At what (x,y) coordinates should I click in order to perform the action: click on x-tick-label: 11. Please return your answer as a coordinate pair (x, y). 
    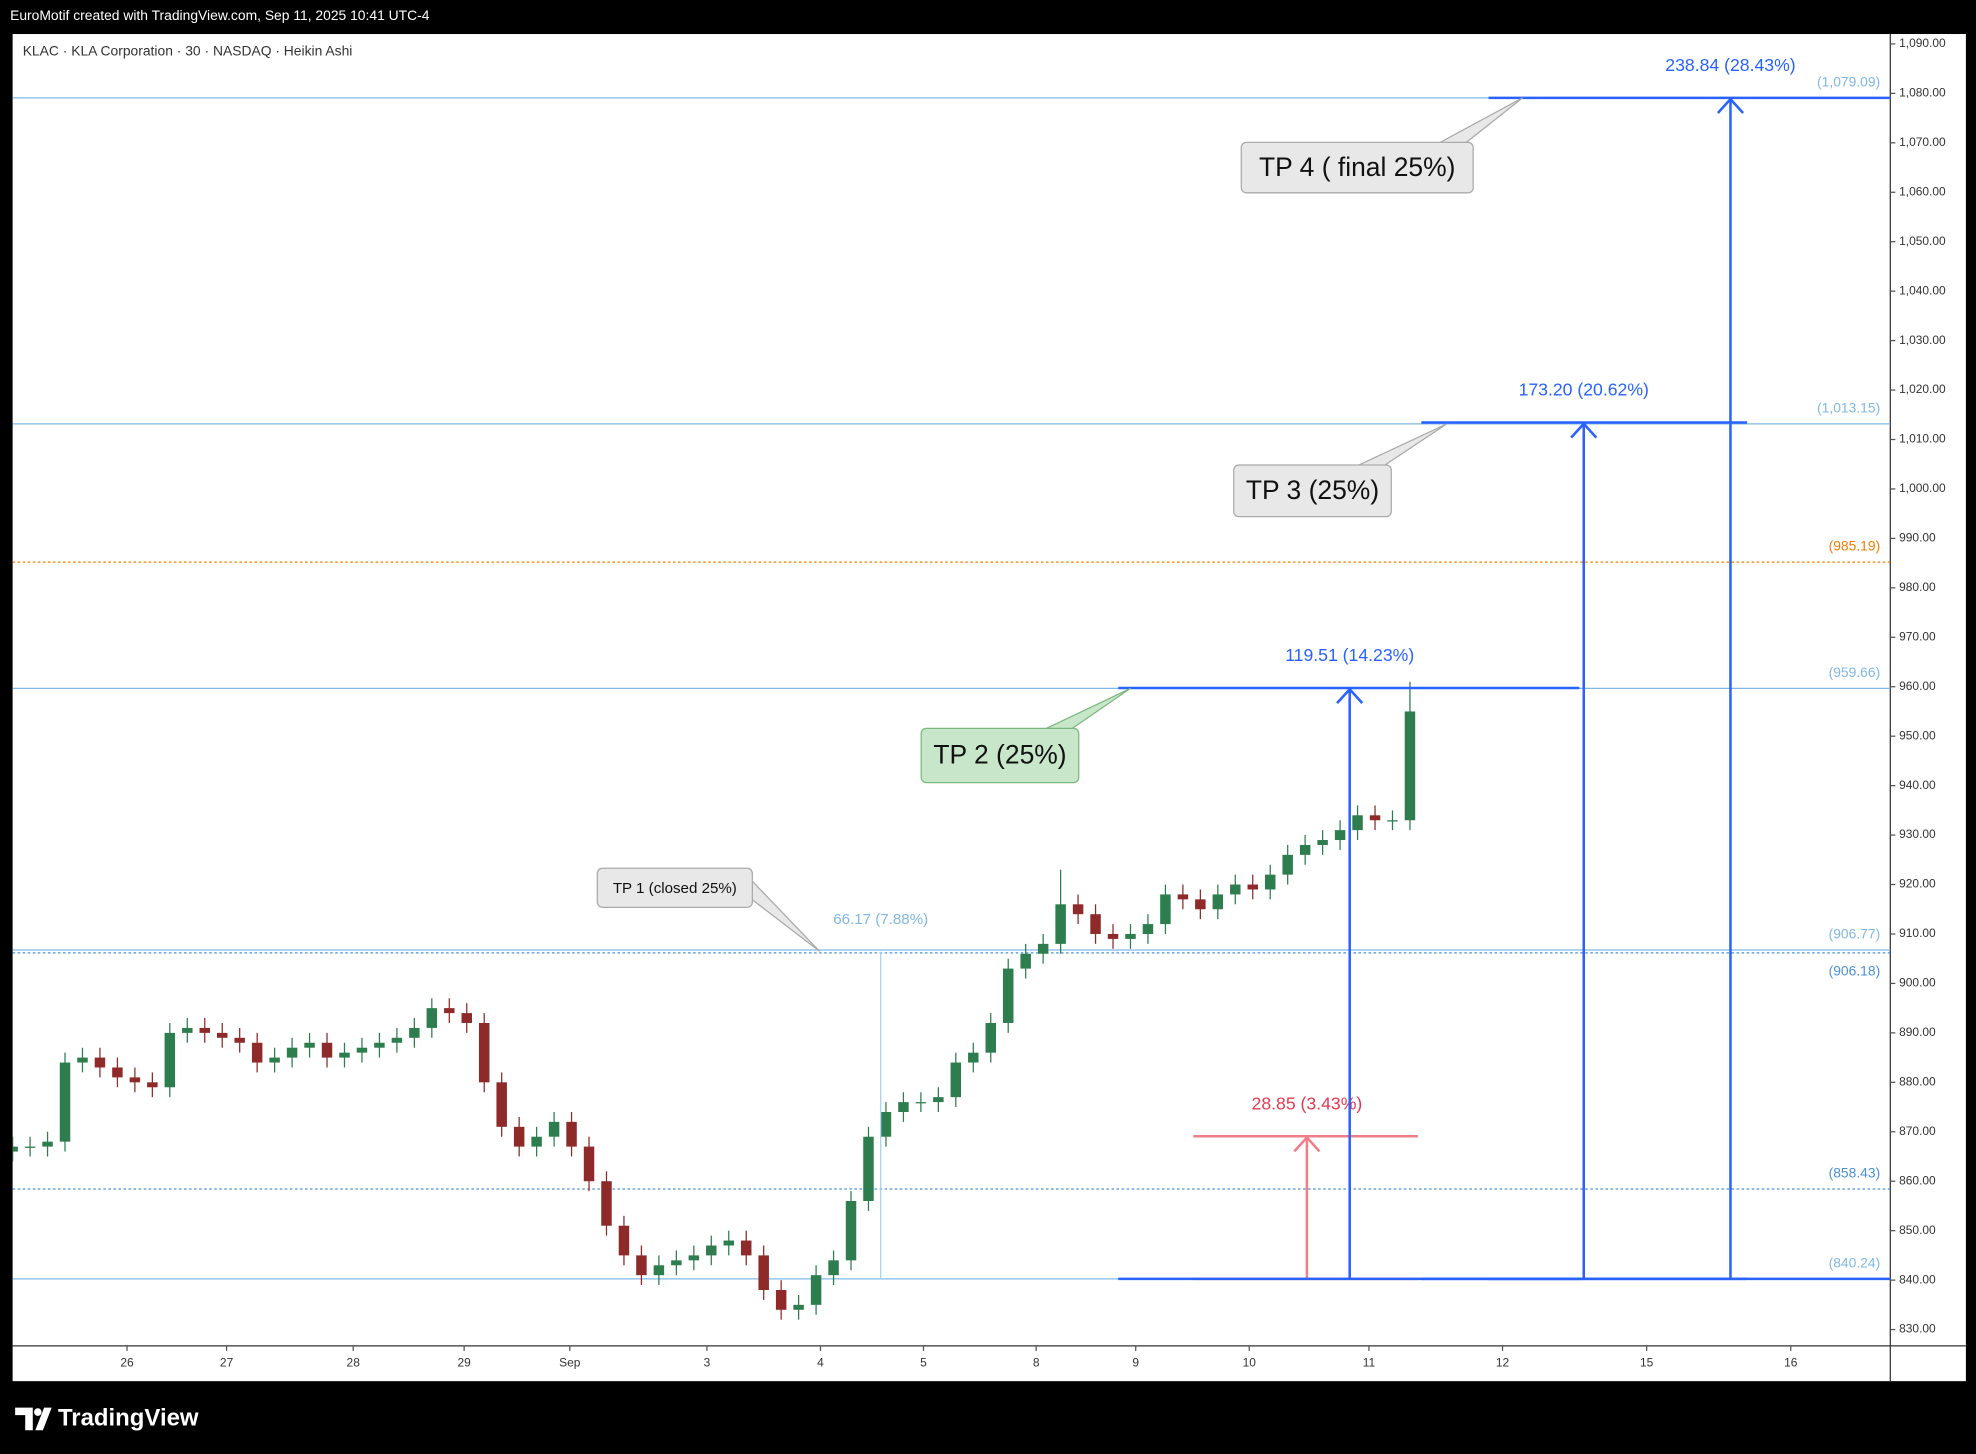
    Looking at the image, I should click on (1369, 1363).